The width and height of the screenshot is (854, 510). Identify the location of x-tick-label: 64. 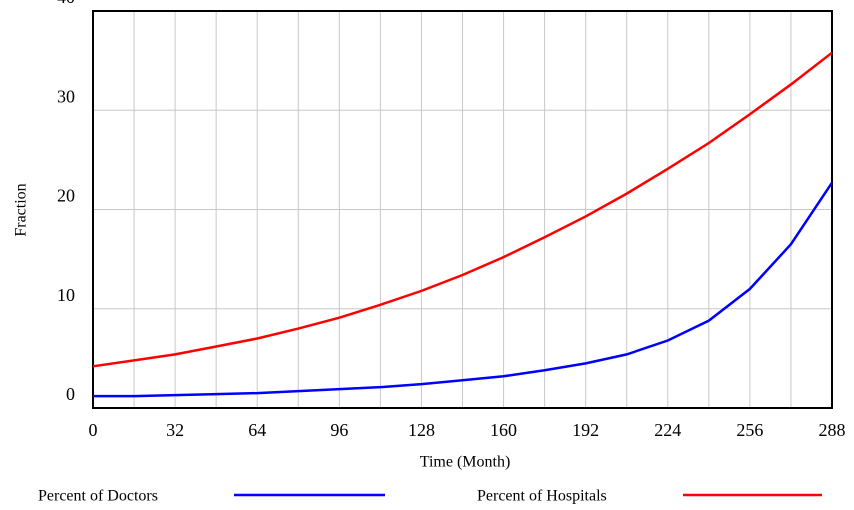
(257, 430).